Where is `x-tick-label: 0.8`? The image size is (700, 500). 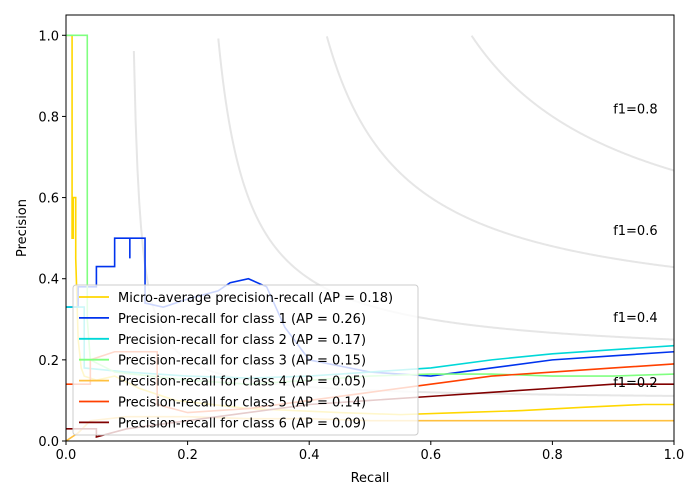 x-tick-label: 0.8 is located at coordinates (552, 455).